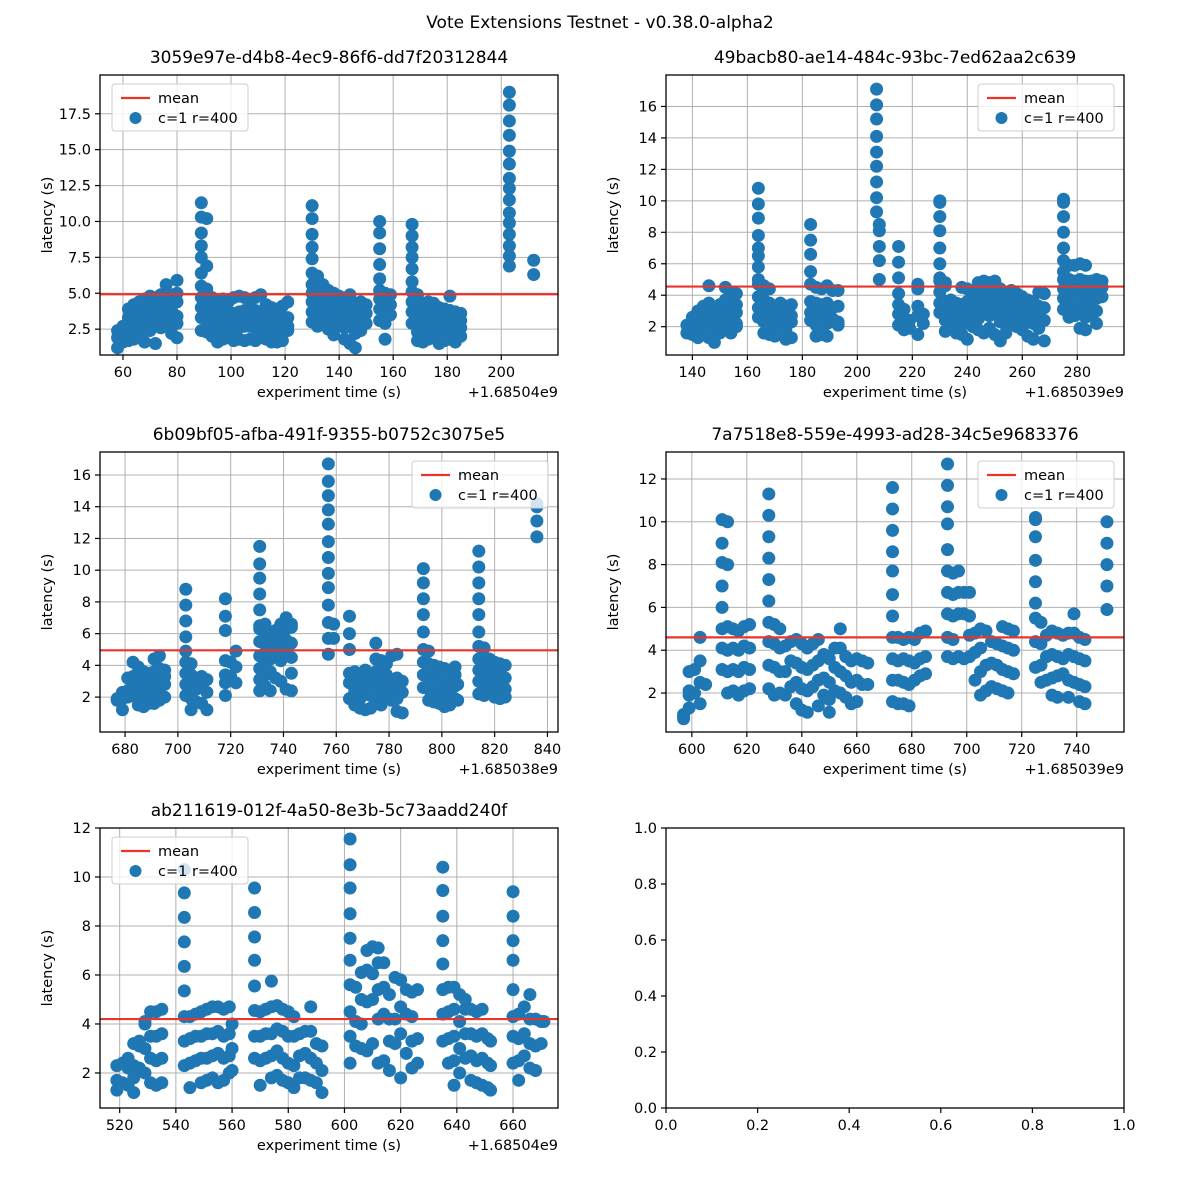  What do you see at coordinates (692, 750) in the screenshot?
I see `x-tick-label: 600` at bounding box center [692, 750].